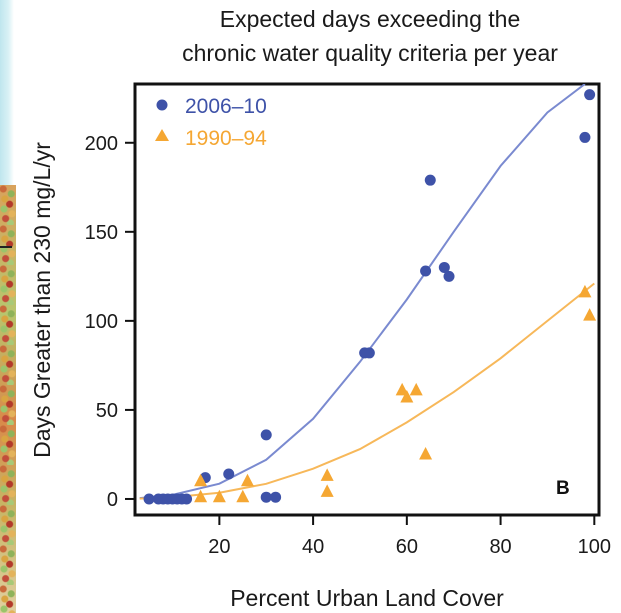 This screenshot has height=613, width=621. I want to click on y-tick-label-150: 150, so click(101, 233).